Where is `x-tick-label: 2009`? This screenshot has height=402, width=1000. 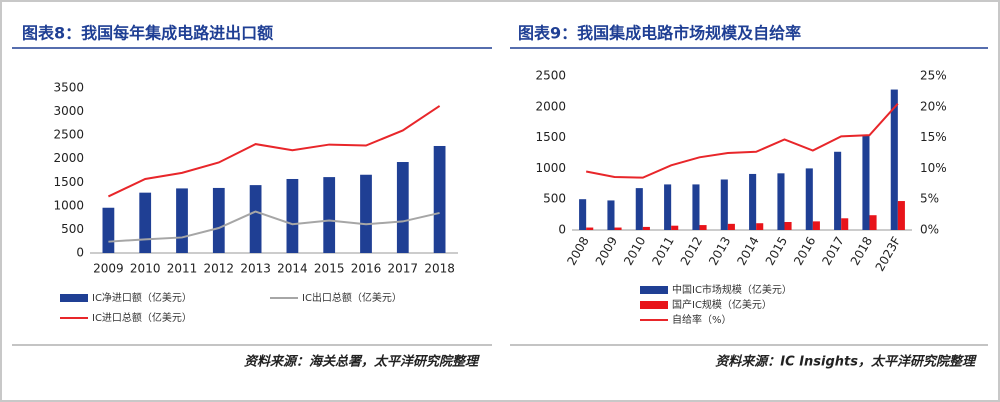
x-tick-label: 2009 is located at coordinates (108, 269).